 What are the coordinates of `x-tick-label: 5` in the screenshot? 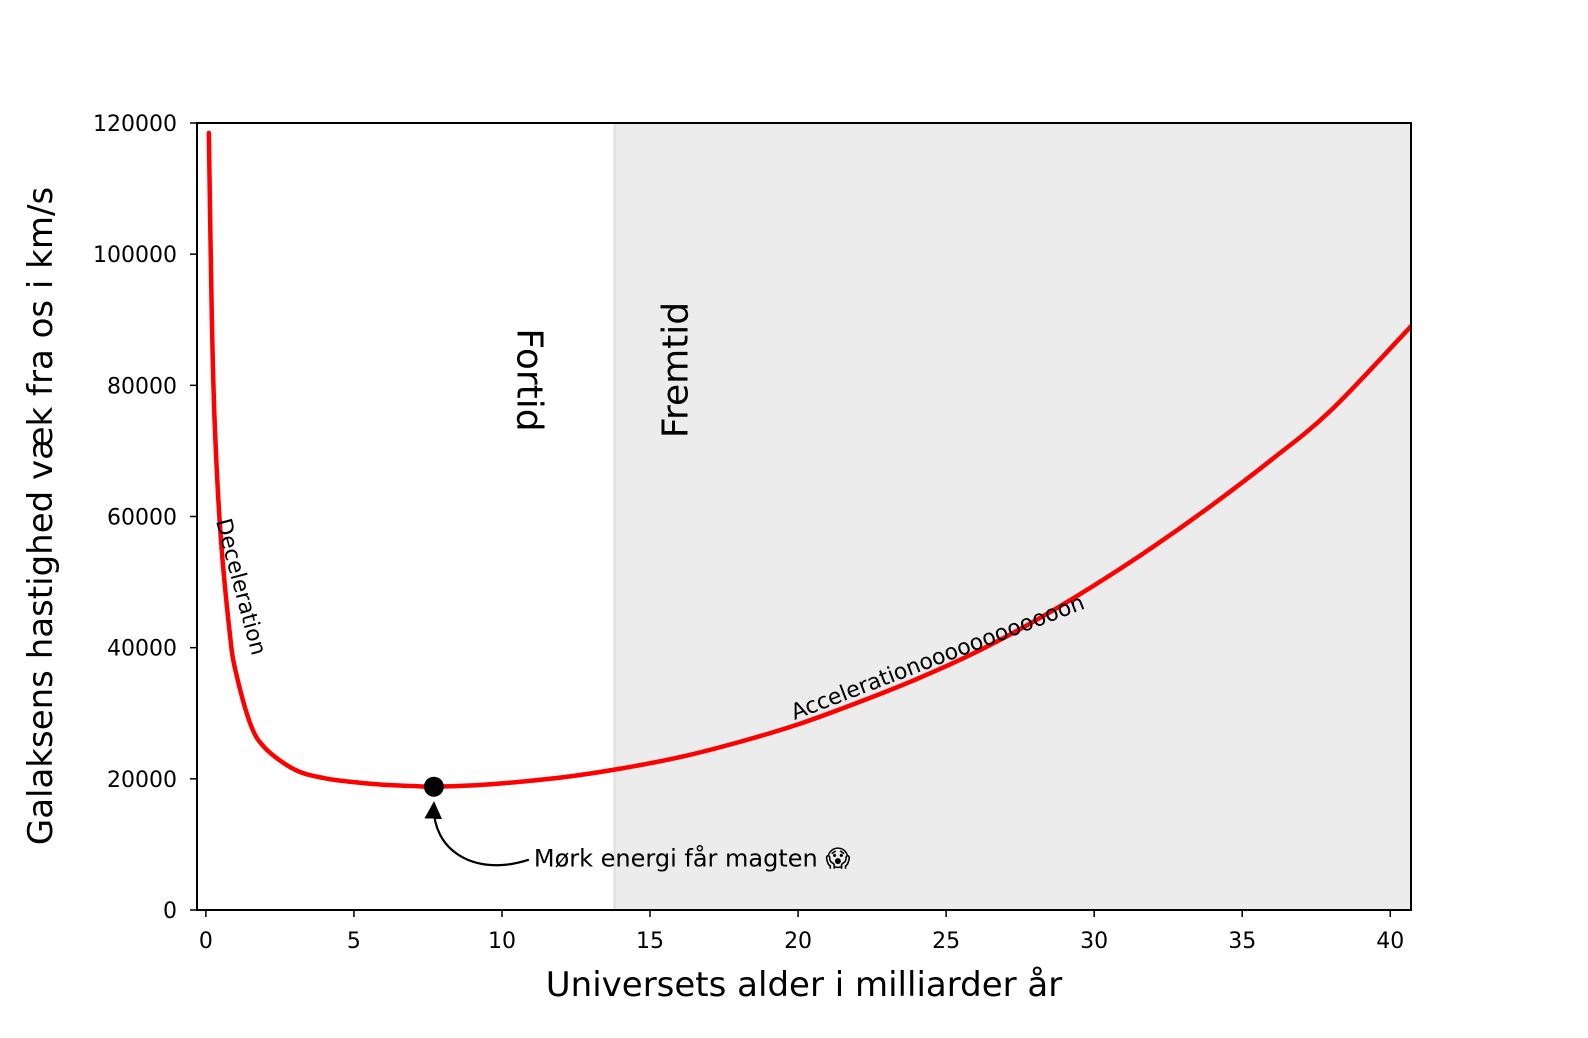 It's located at (354, 941).